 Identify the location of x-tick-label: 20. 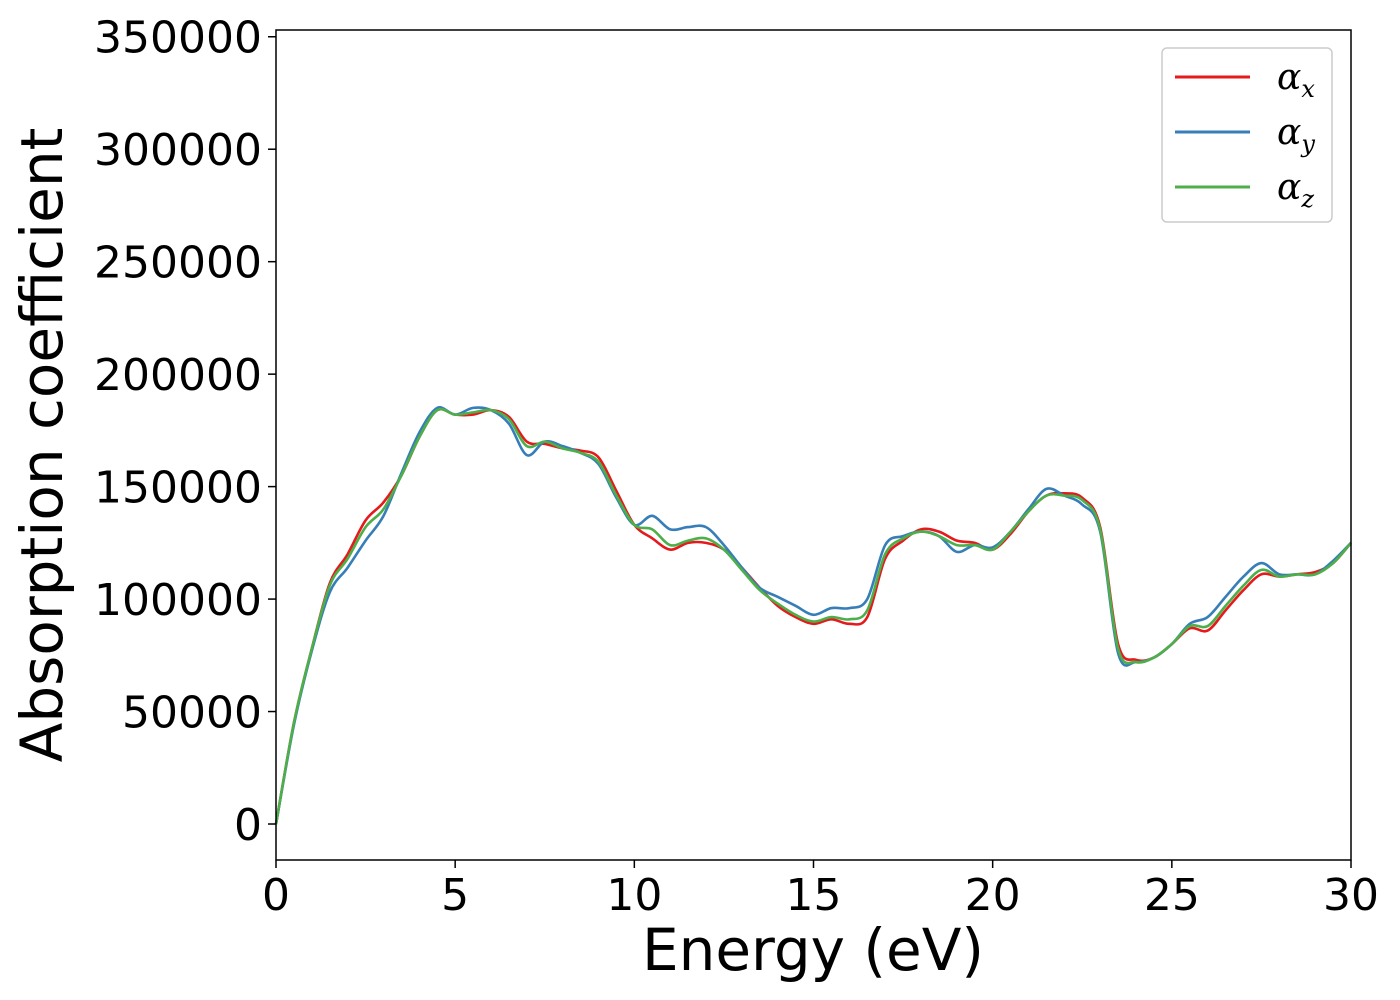
(993, 895).